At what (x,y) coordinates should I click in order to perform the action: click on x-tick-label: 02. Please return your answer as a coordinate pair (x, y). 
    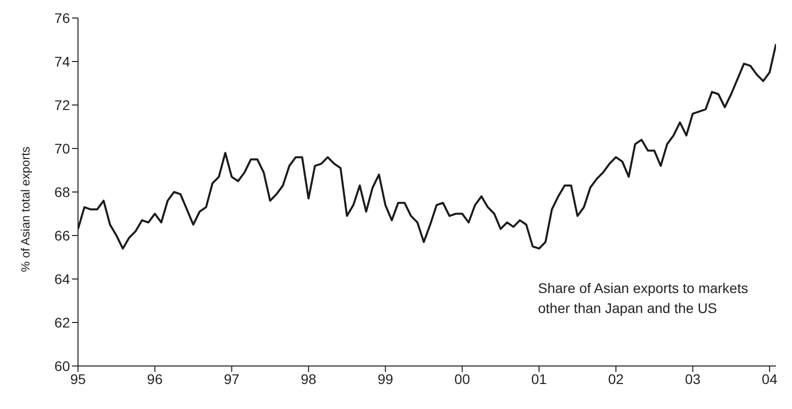
    Looking at the image, I should click on (616, 378).